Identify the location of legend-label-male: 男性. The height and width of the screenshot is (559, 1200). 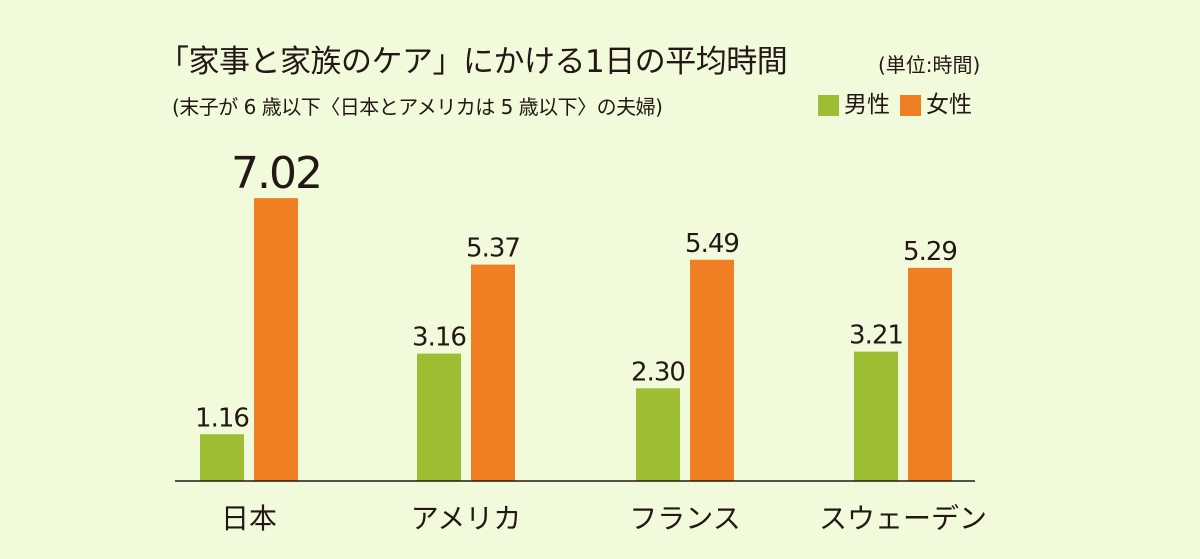
(867, 105).